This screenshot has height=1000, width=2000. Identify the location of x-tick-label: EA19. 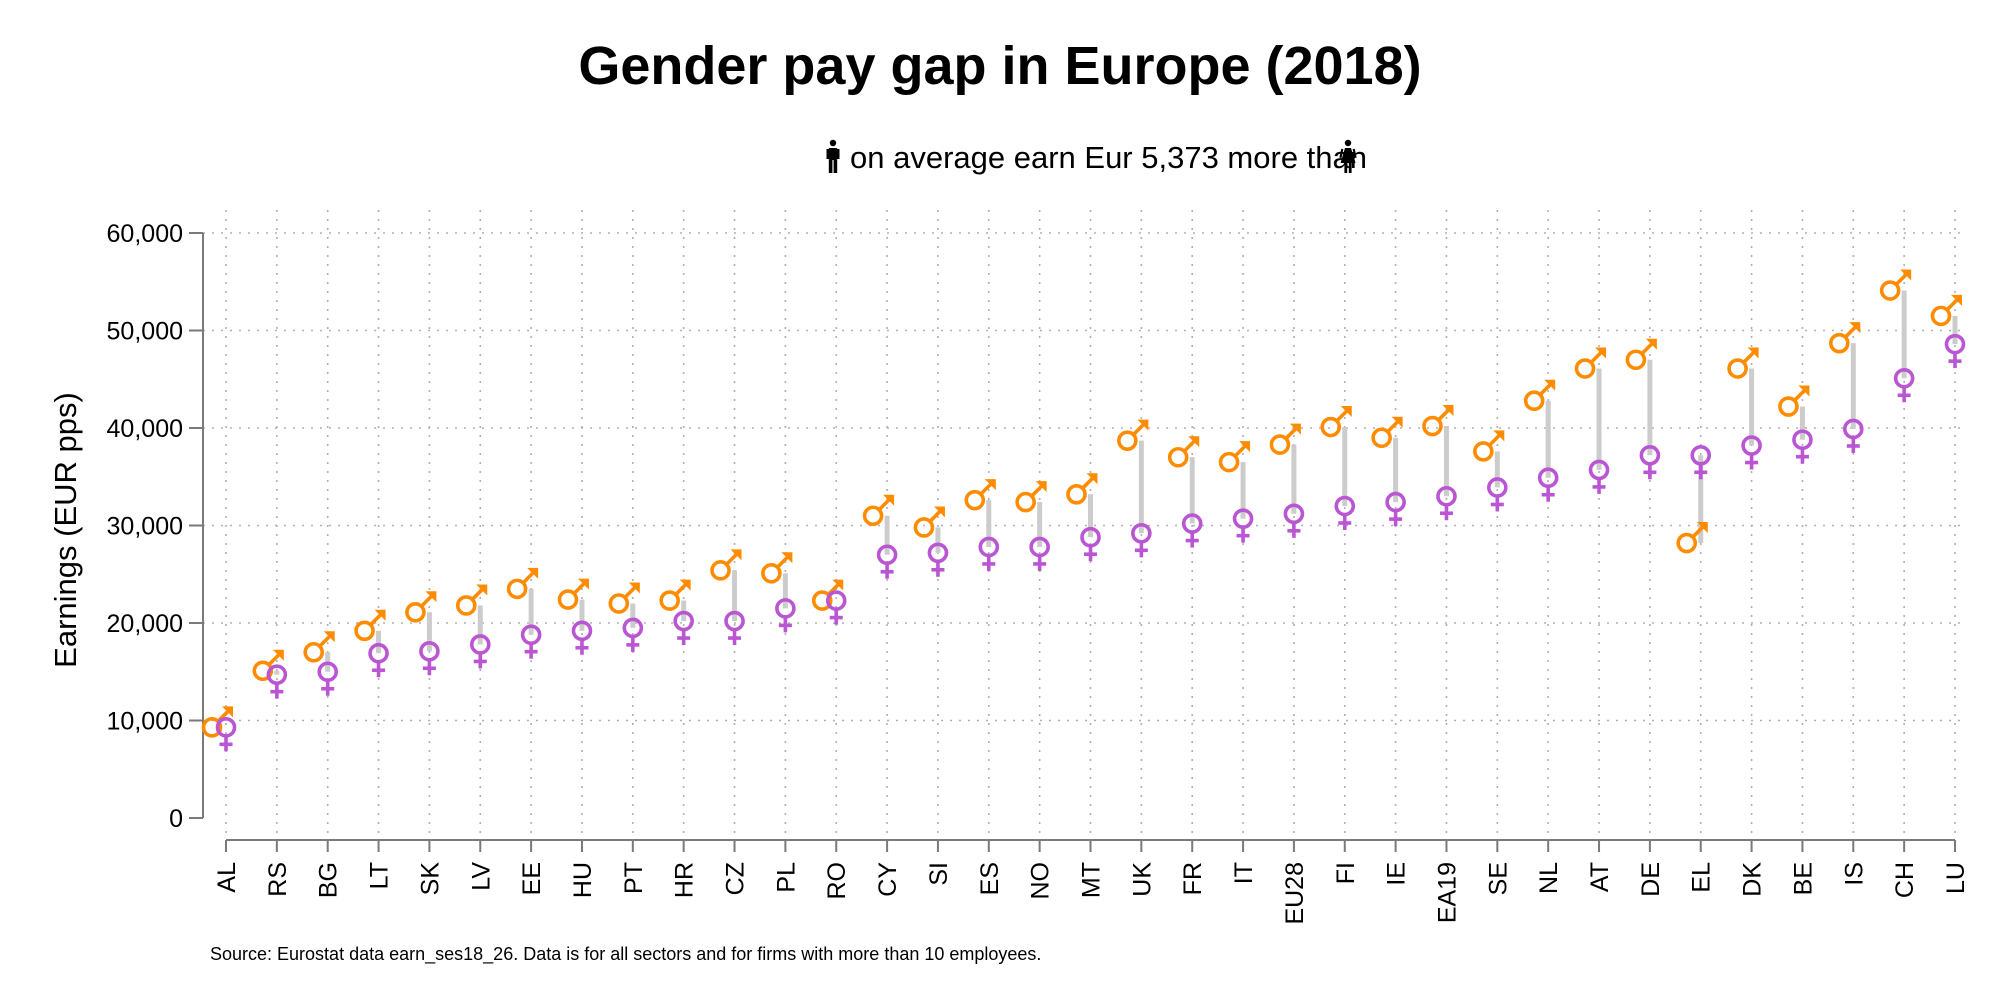
(1447, 892).